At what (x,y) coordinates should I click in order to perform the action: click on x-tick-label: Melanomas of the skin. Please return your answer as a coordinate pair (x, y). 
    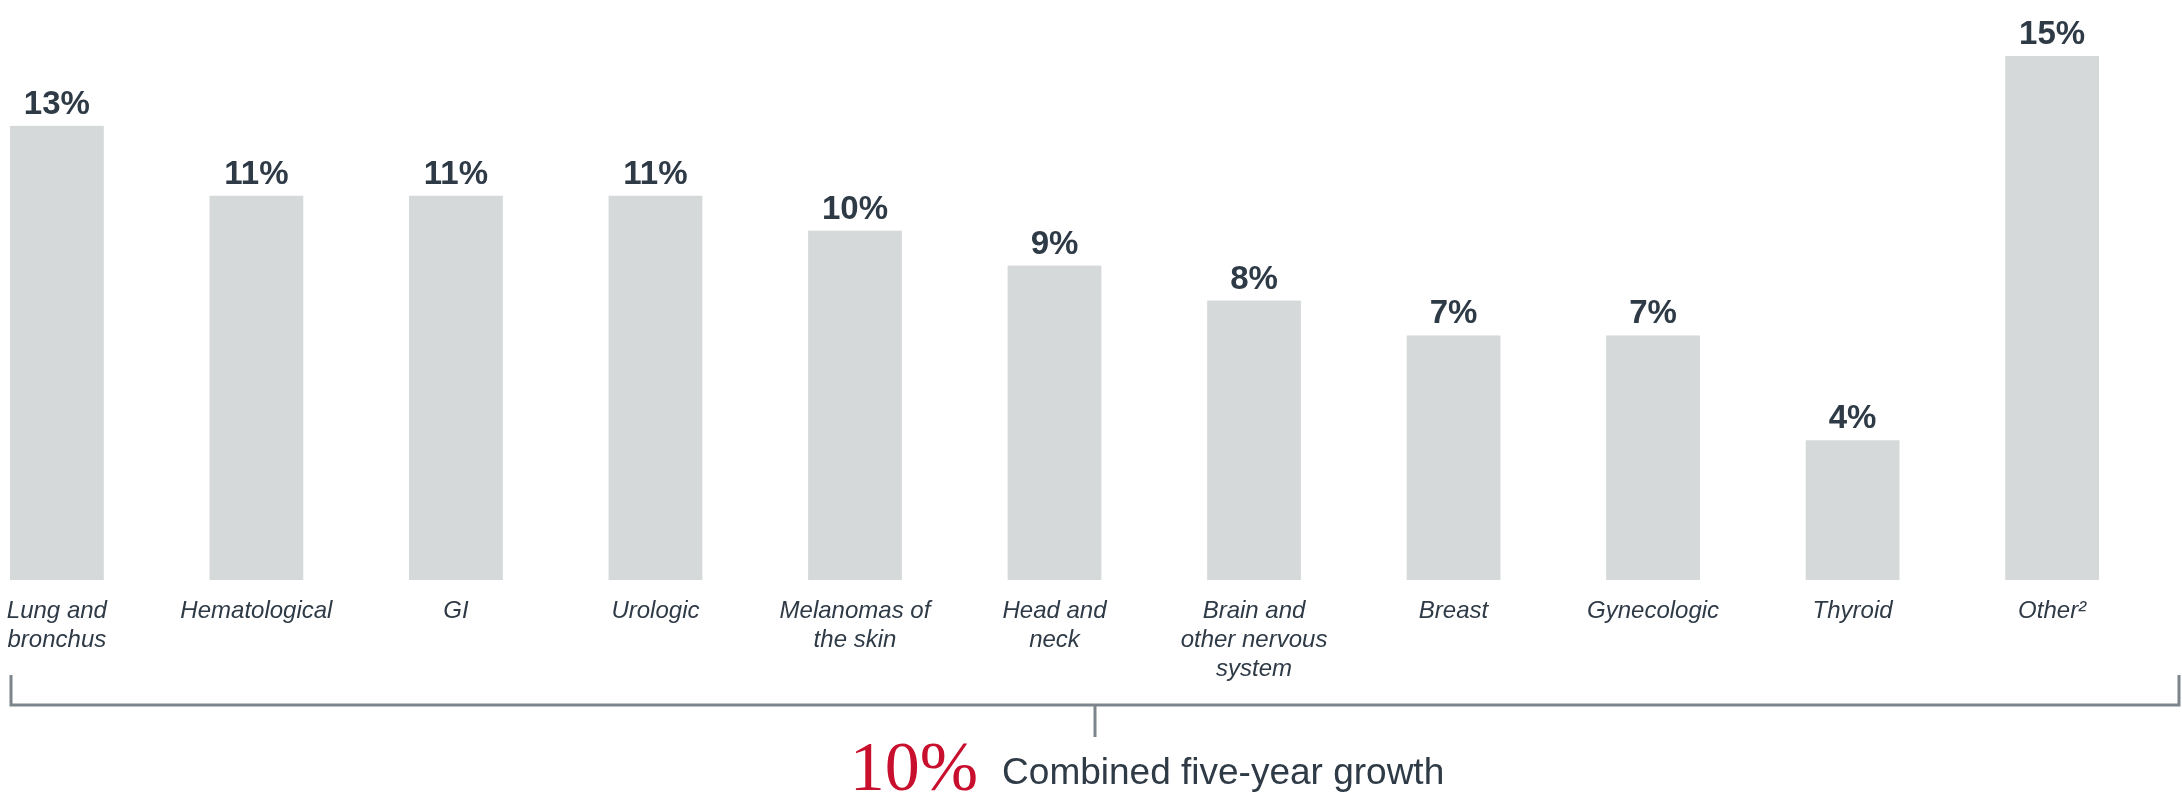
    Looking at the image, I should click on (856, 624).